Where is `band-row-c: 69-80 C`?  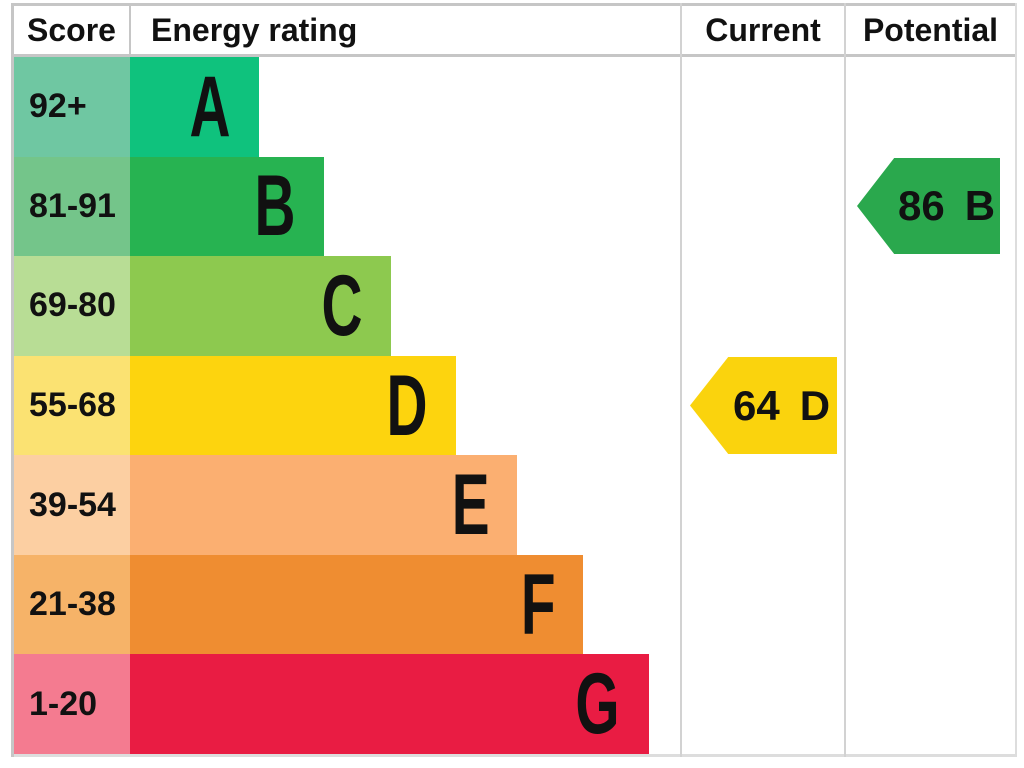 band-row-c: 69-80 C is located at coordinates (515, 306).